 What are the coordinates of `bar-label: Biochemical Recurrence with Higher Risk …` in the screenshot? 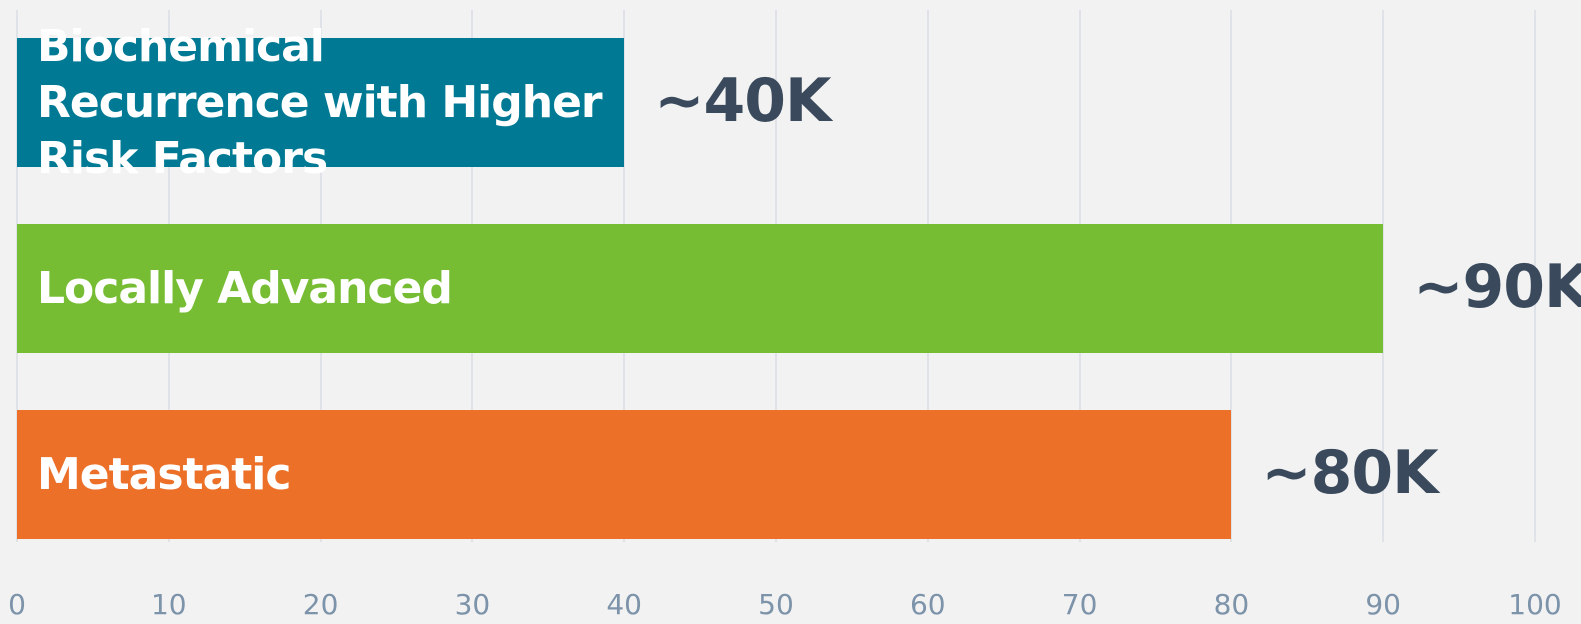 It's located at (320, 102).